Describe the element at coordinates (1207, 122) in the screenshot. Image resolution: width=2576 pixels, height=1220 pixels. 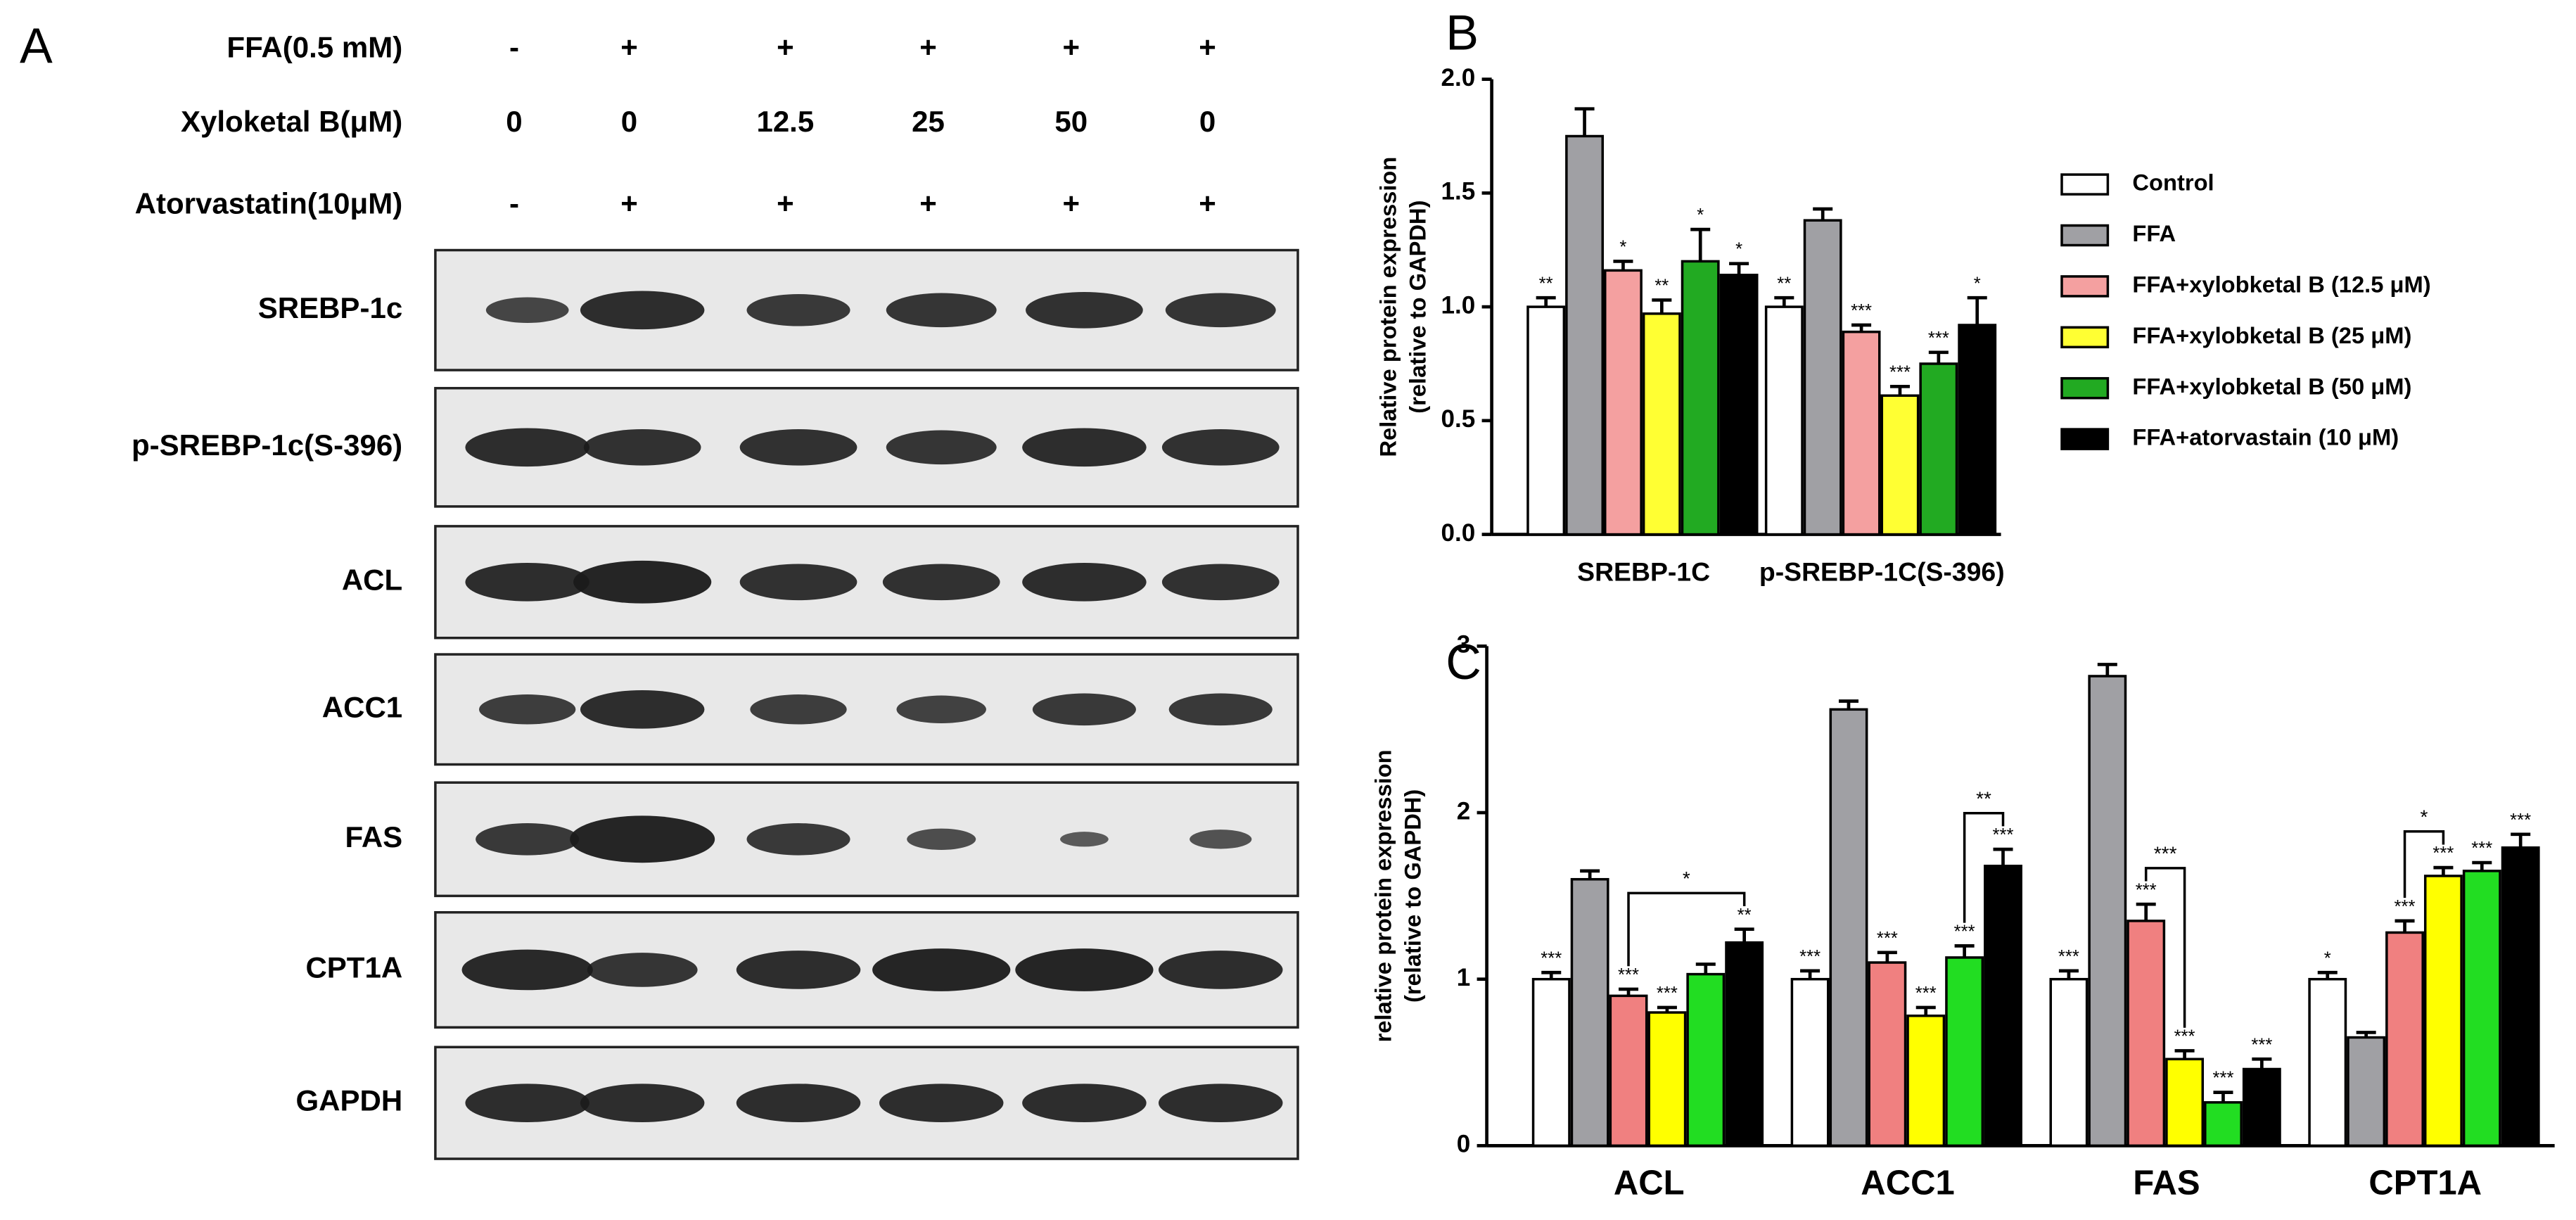
I see `condition-entry: 0` at that location.